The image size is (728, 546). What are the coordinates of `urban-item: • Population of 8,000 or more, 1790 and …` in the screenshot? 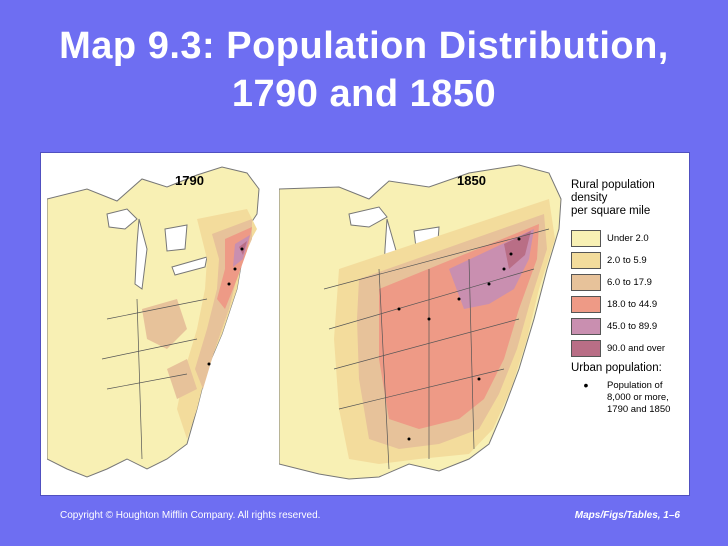 It's located at (627, 396).